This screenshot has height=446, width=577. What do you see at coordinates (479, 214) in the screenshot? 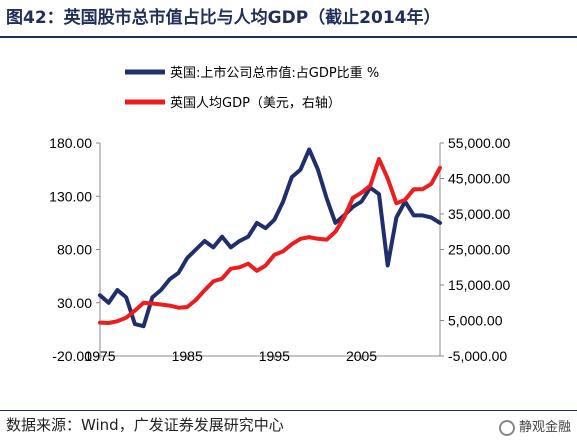
I see `y-right-tick-label: 35,000.00` at bounding box center [479, 214].